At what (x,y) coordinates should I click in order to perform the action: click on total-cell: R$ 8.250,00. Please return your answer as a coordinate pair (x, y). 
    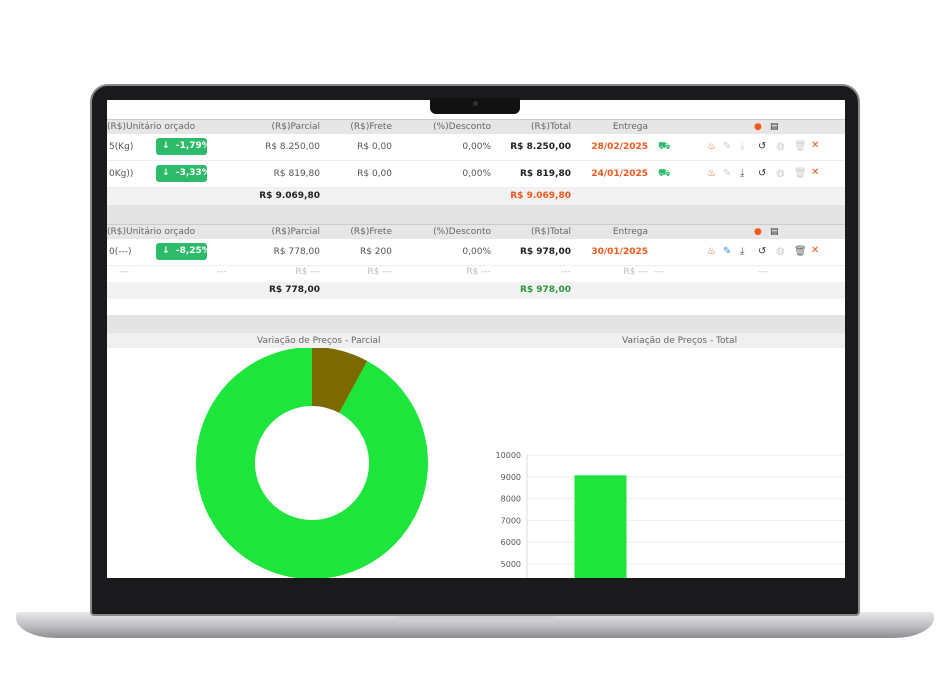
    Looking at the image, I should click on (540, 147).